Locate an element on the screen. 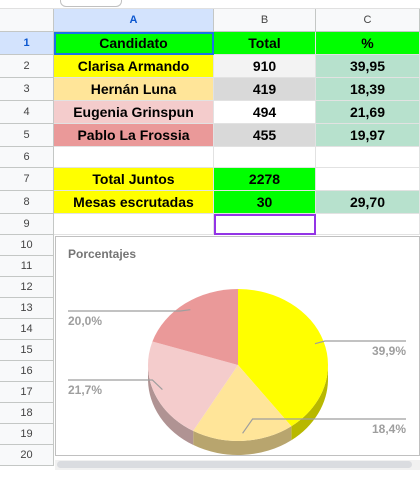  row-header: 13 is located at coordinates (27, 308).